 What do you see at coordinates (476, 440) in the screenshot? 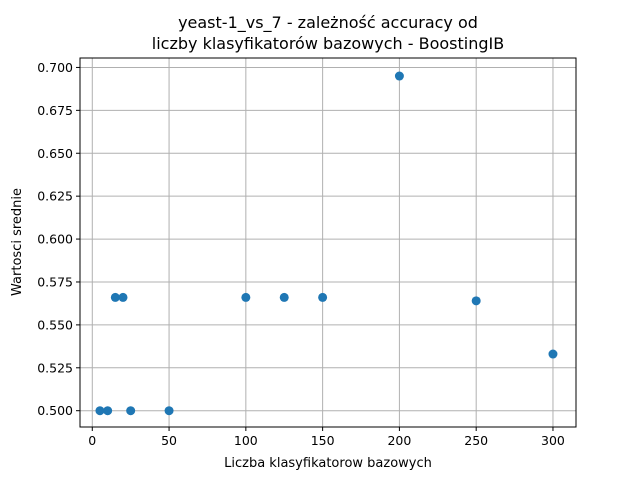
I see `x-tick-label: 250` at bounding box center [476, 440].